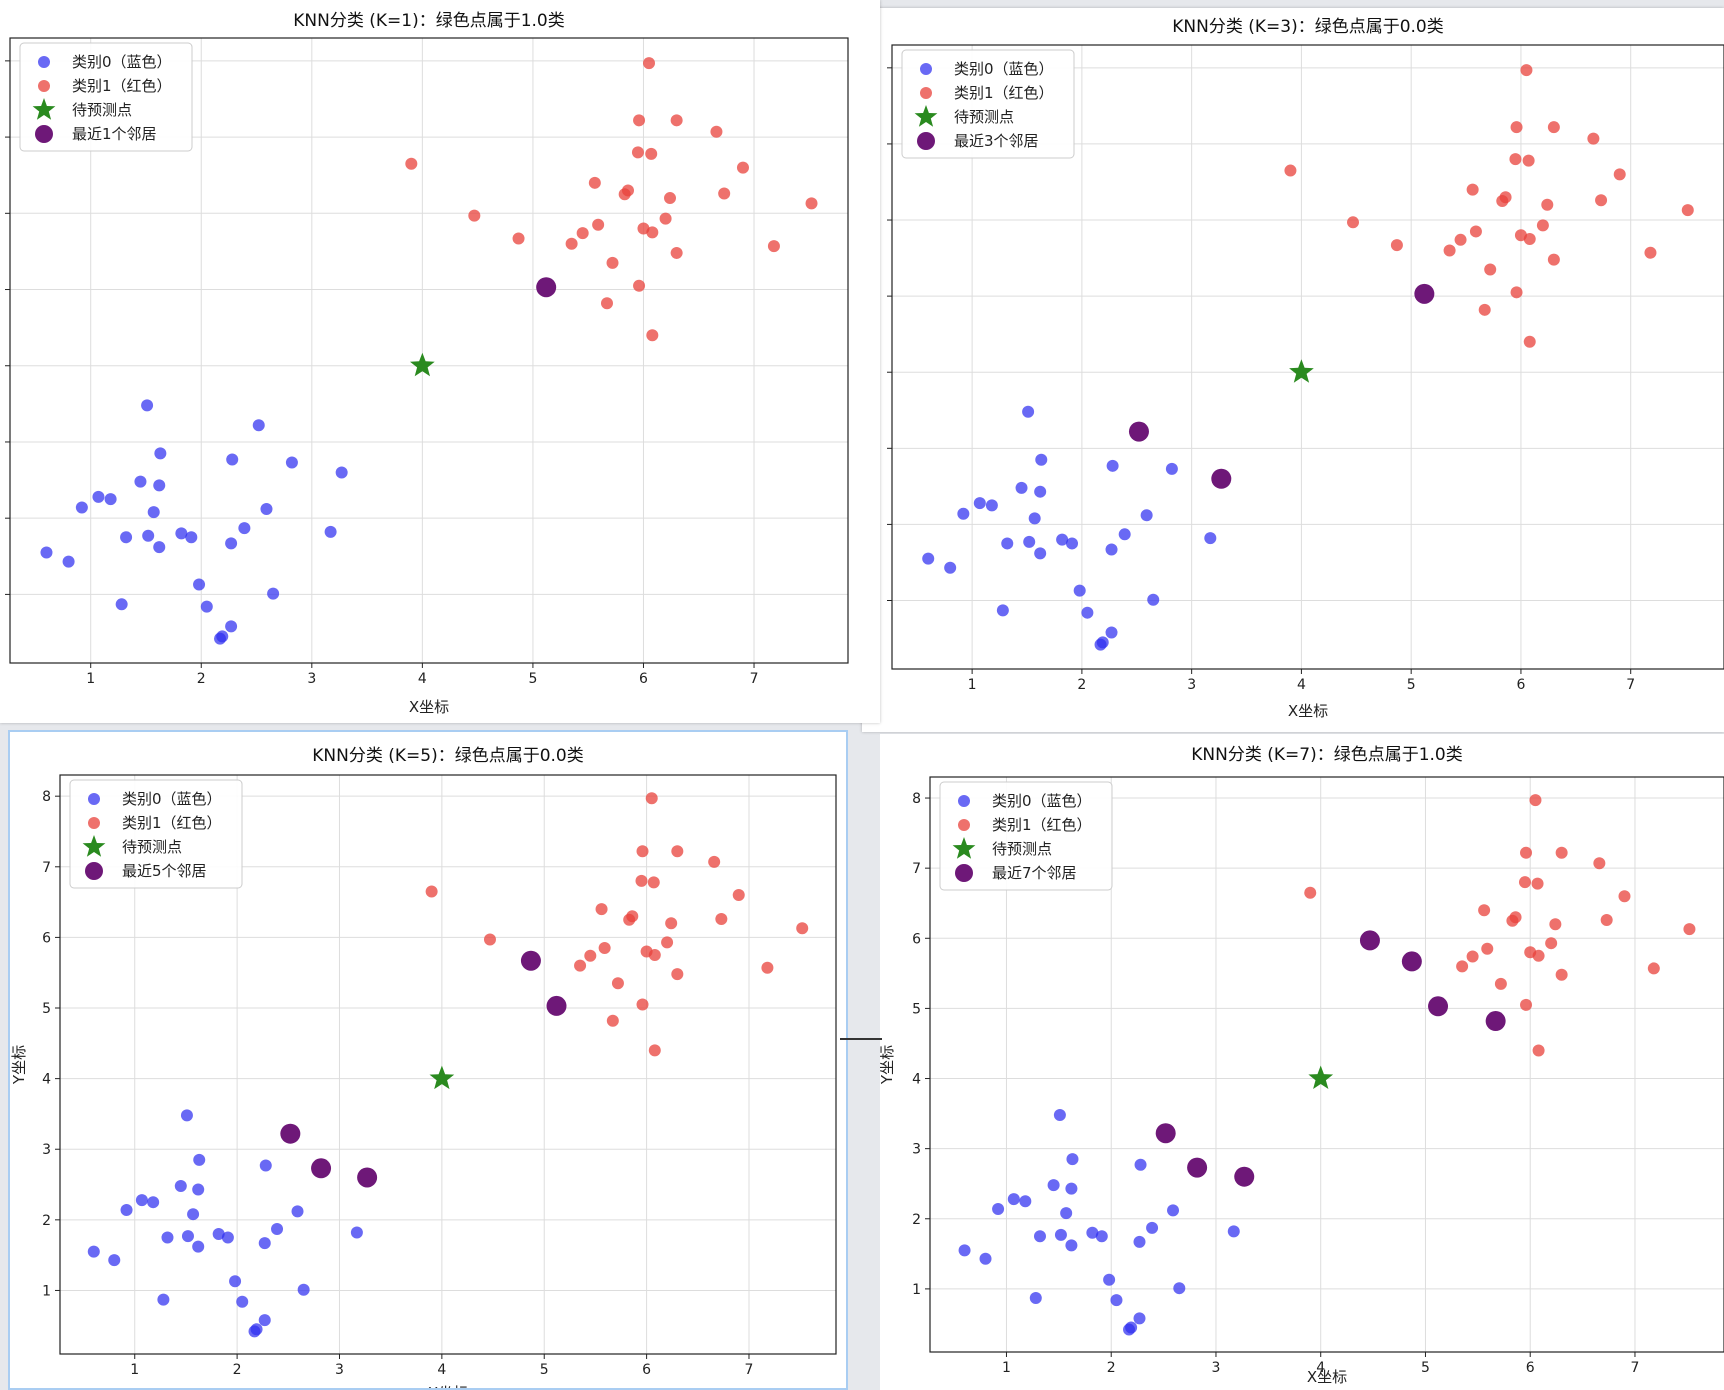 The height and width of the screenshot is (1390, 1724). Describe the element at coordinates (441, 1370) in the screenshot. I see `x-tick-label: 4` at that location.